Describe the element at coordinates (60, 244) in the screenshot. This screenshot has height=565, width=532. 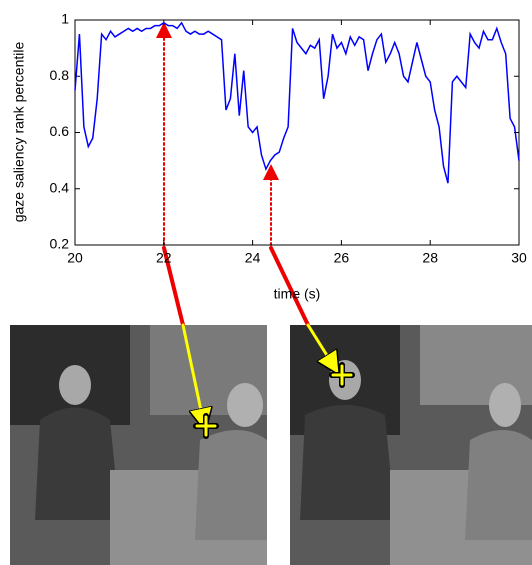
I see `y-tick-label: 0.2` at that location.